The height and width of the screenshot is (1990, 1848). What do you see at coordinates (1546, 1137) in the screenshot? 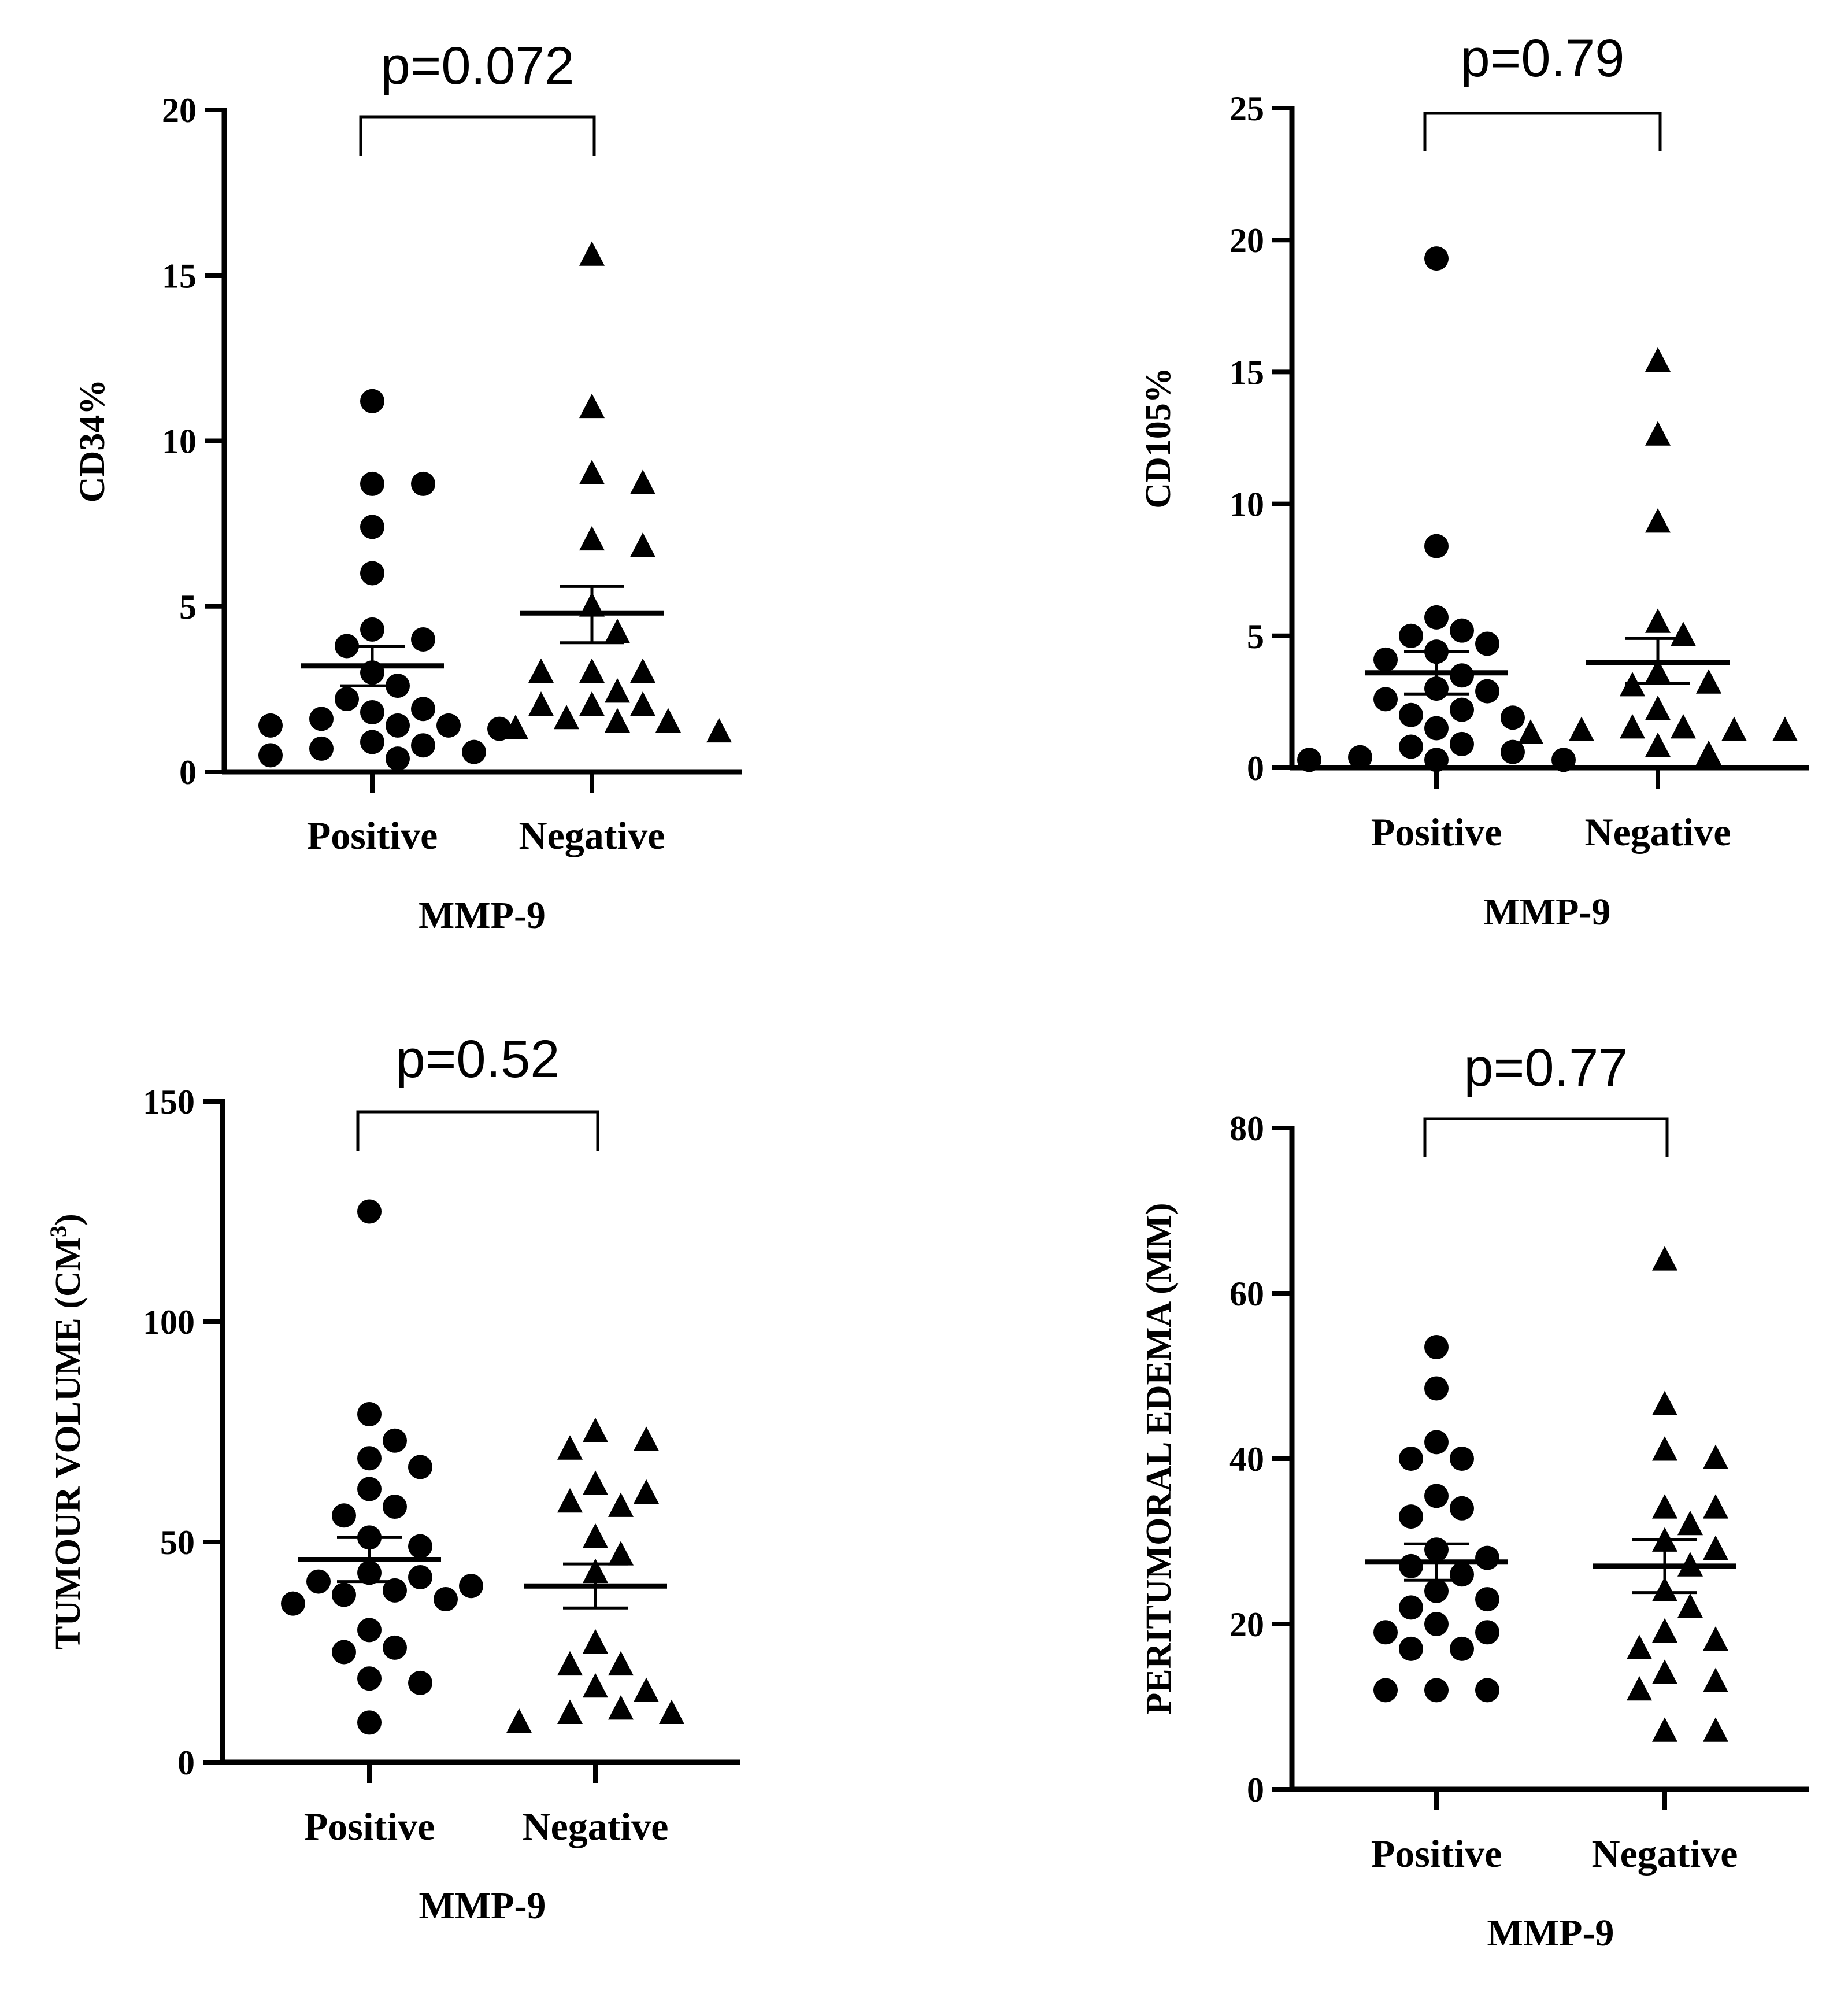
I see `significance-bracket` at bounding box center [1546, 1137].